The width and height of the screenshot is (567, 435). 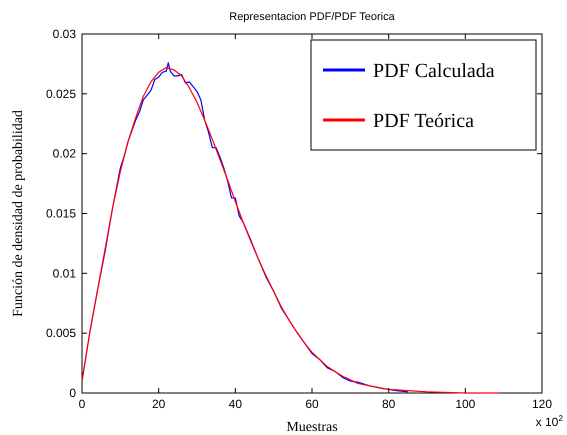 What do you see at coordinates (64, 153) in the screenshot?
I see `y-tick-label: 0.02` at bounding box center [64, 153].